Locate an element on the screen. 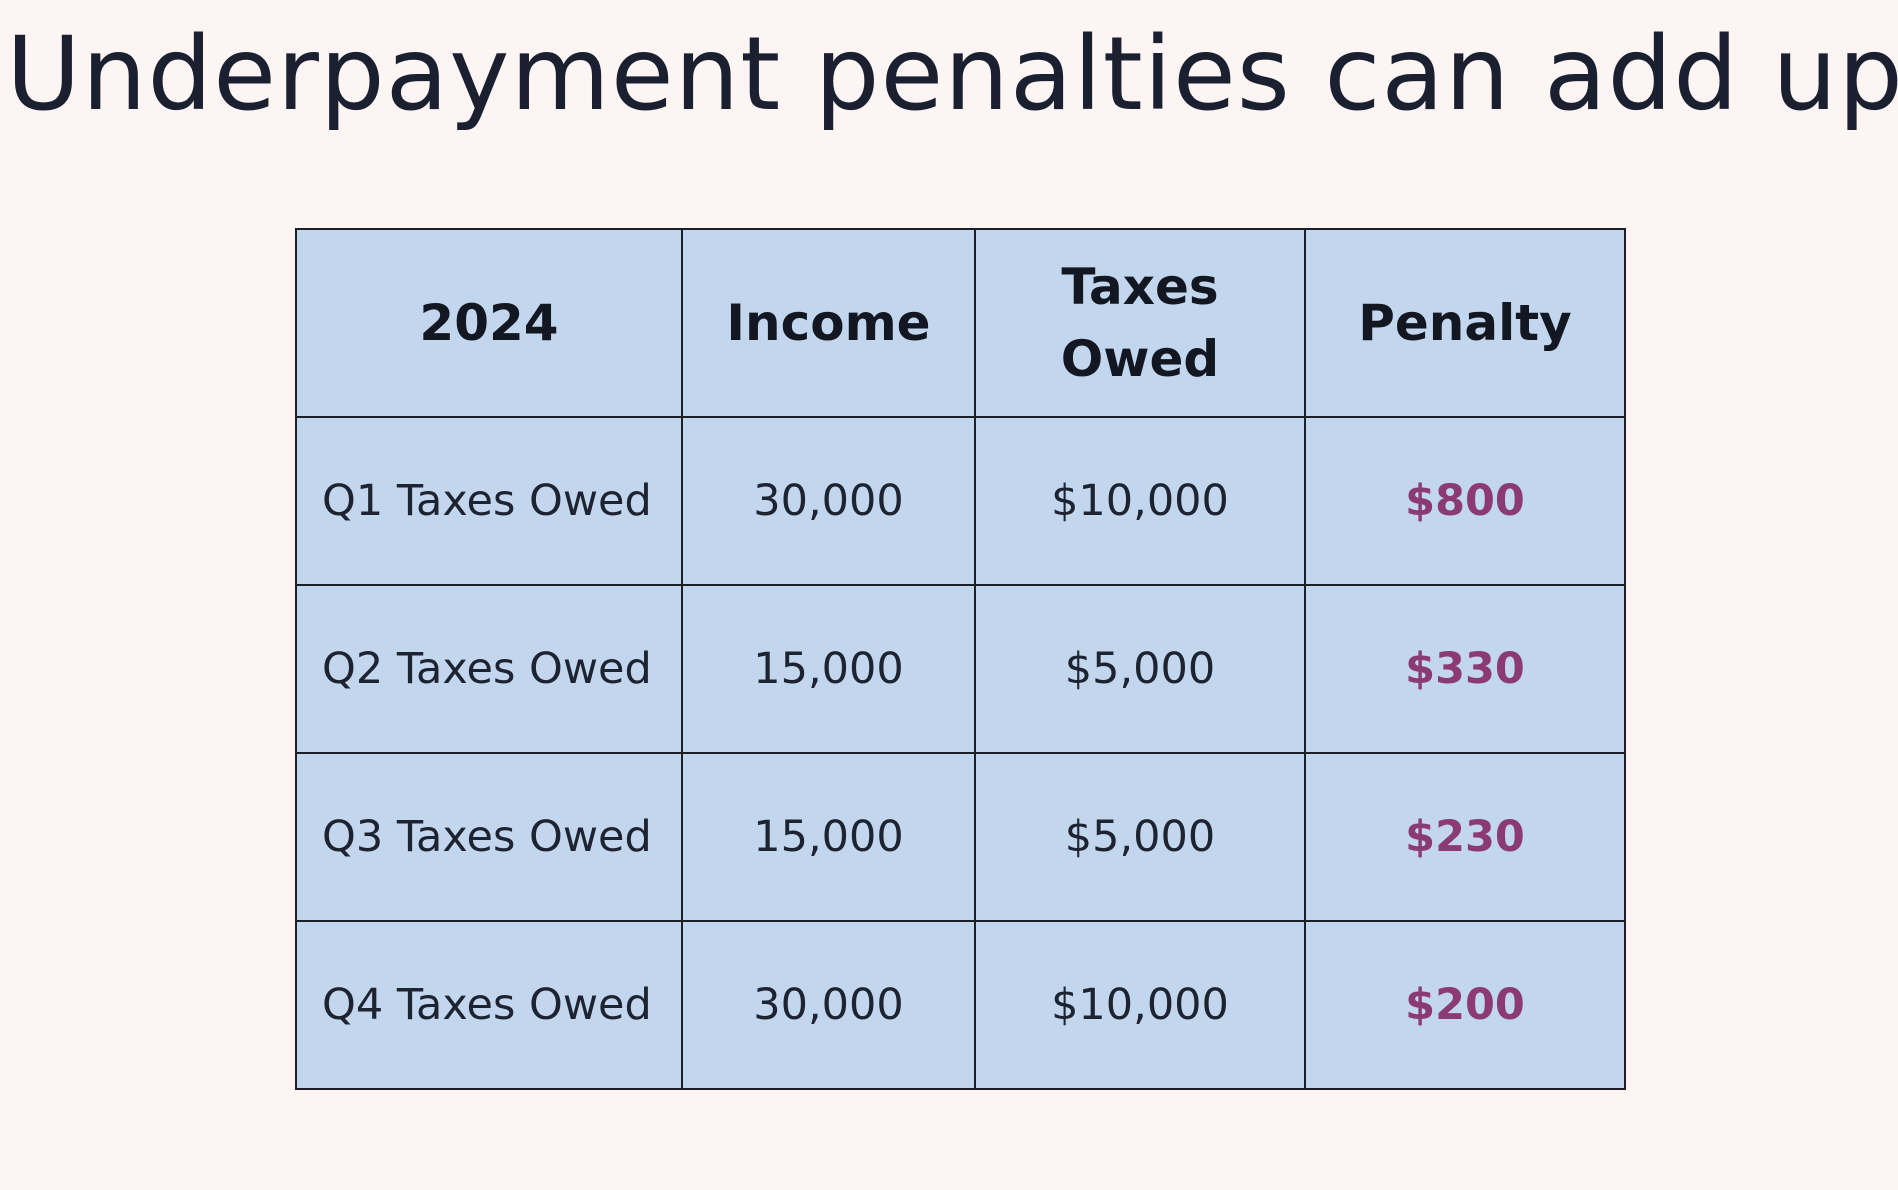 Image resolution: width=1898 pixels, height=1190 pixels. header-penalty: Penalty is located at coordinates (1465, 323).